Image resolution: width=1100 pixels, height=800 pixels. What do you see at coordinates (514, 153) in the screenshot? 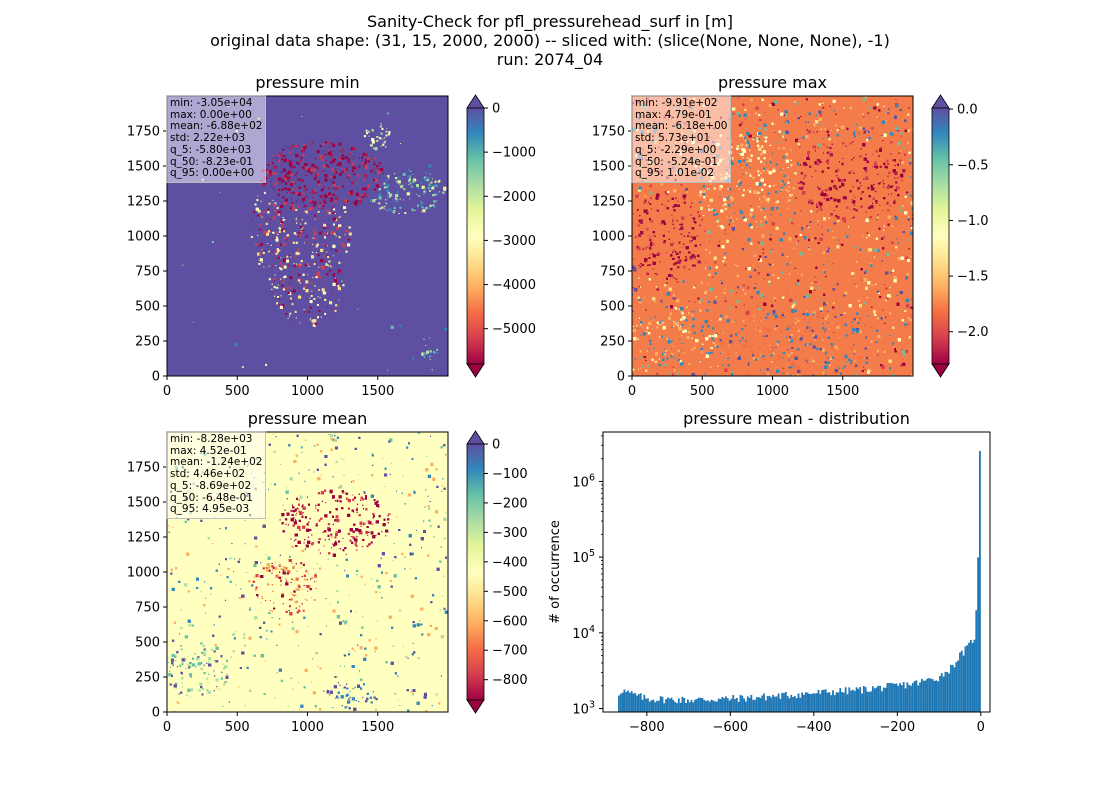
I see `colorbar-tick-label: −1000` at bounding box center [514, 153].